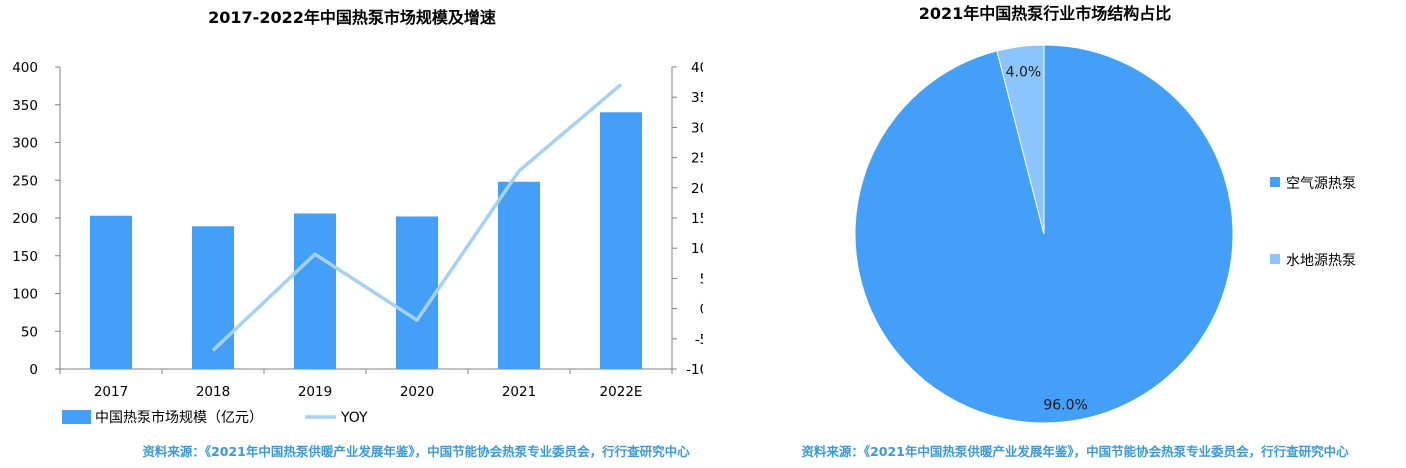 The image size is (1406, 468). I want to click on left-tick-label: 150, so click(25, 257).